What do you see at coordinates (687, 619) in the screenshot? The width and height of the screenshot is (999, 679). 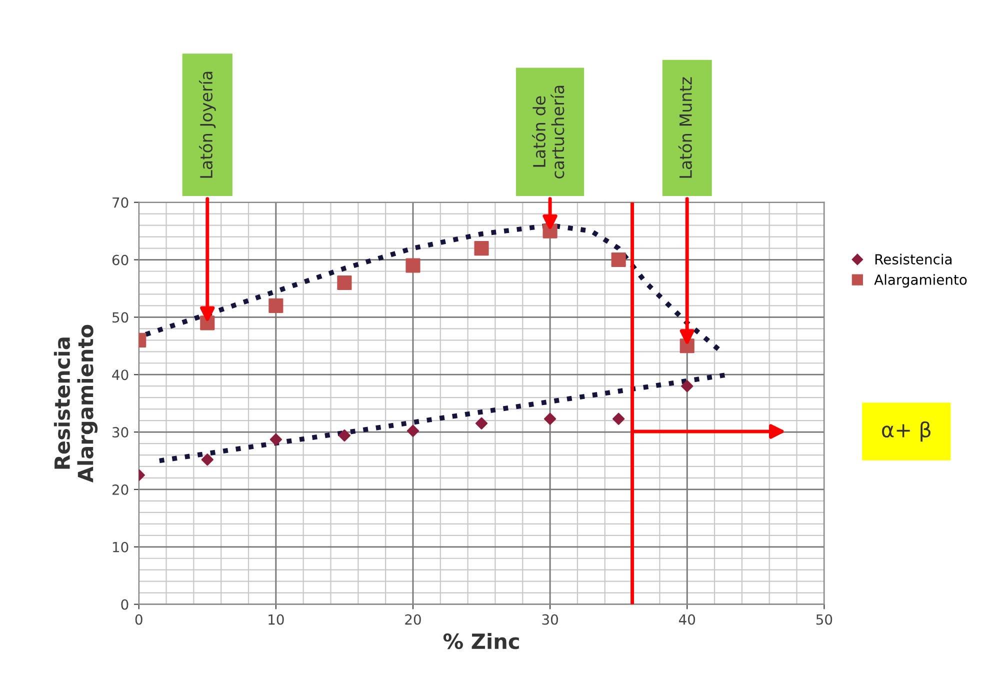 I see `x-tick-label: 40` at bounding box center [687, 619].